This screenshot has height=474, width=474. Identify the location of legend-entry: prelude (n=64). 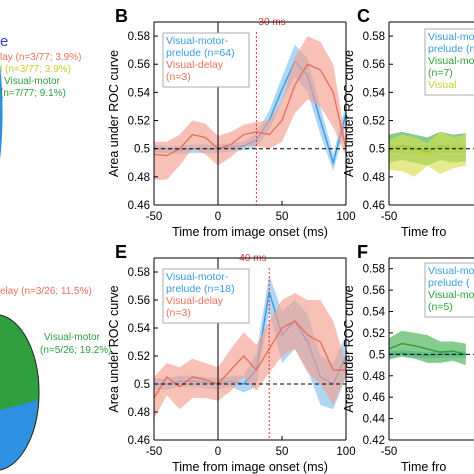
(200, 53).